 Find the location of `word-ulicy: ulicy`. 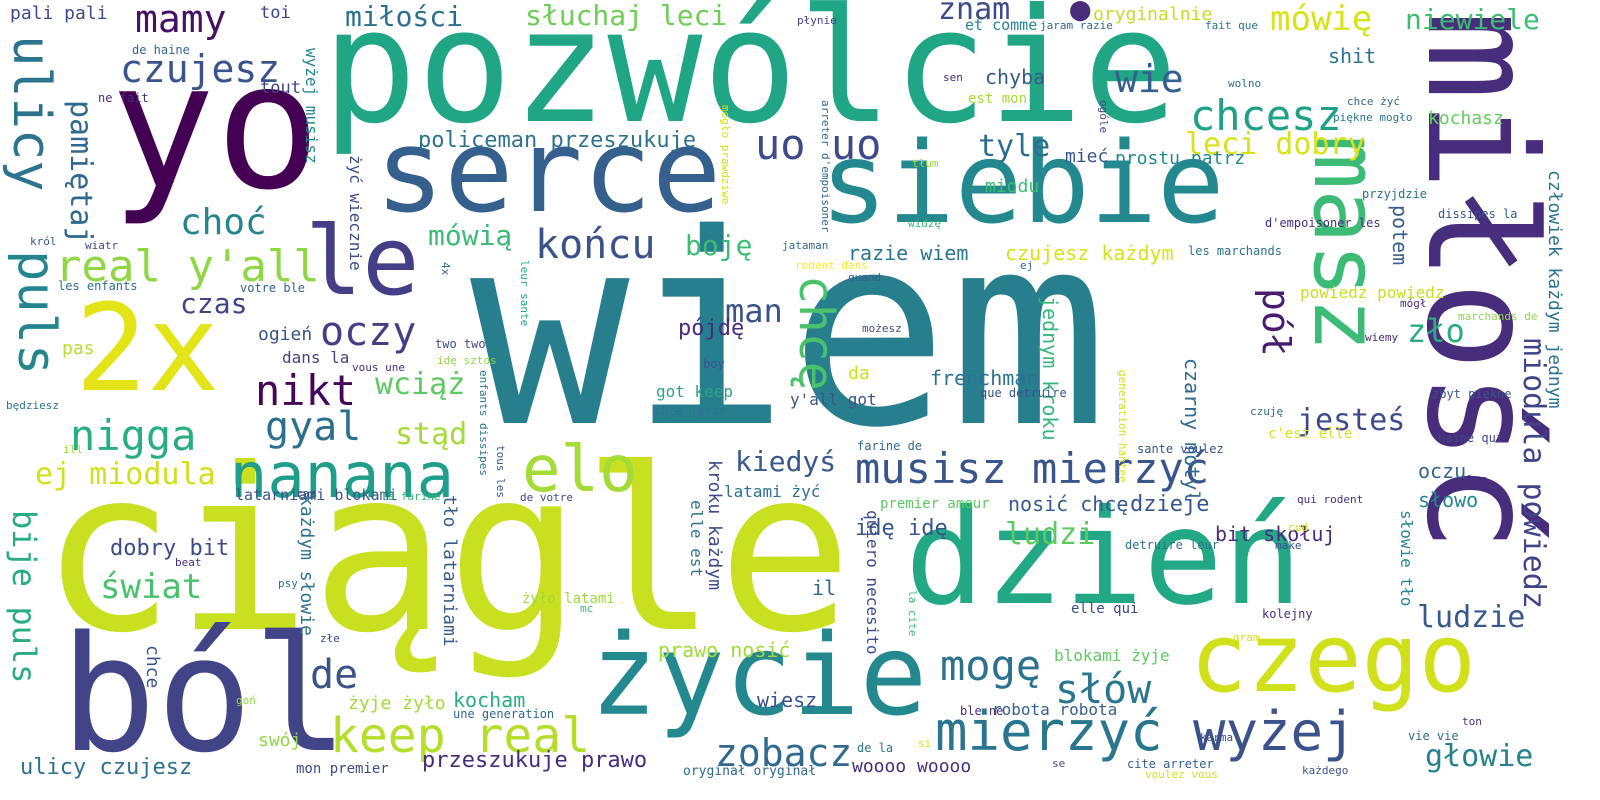

word-ulicy: ulicy is located at coordinates (31, 113).